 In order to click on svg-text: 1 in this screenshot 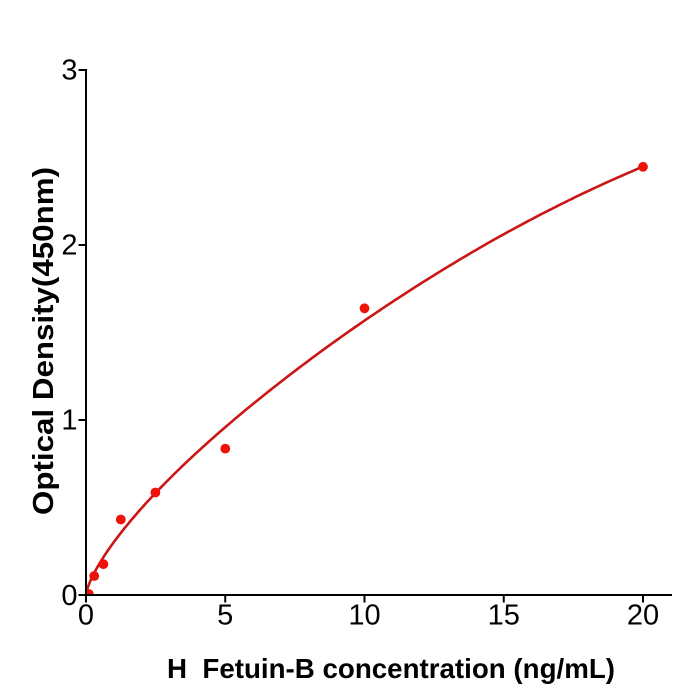, I will do `click(69, 421)`.